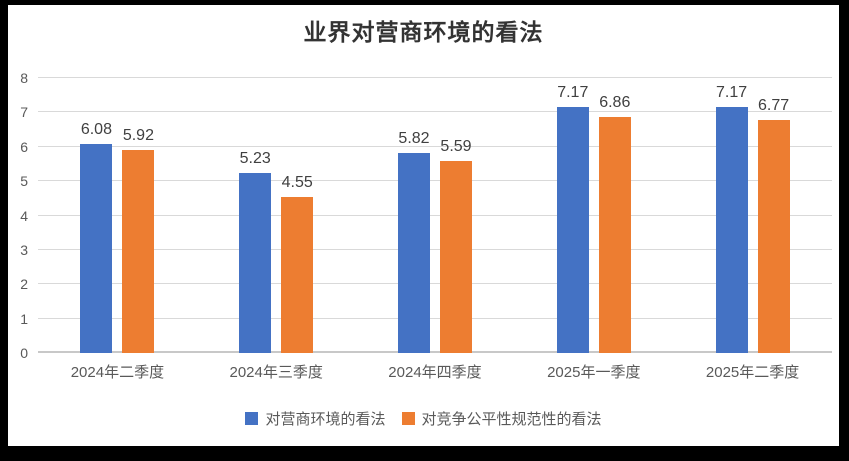  I want to click on bar-group: 7.17 6.77, so click(752, 215).